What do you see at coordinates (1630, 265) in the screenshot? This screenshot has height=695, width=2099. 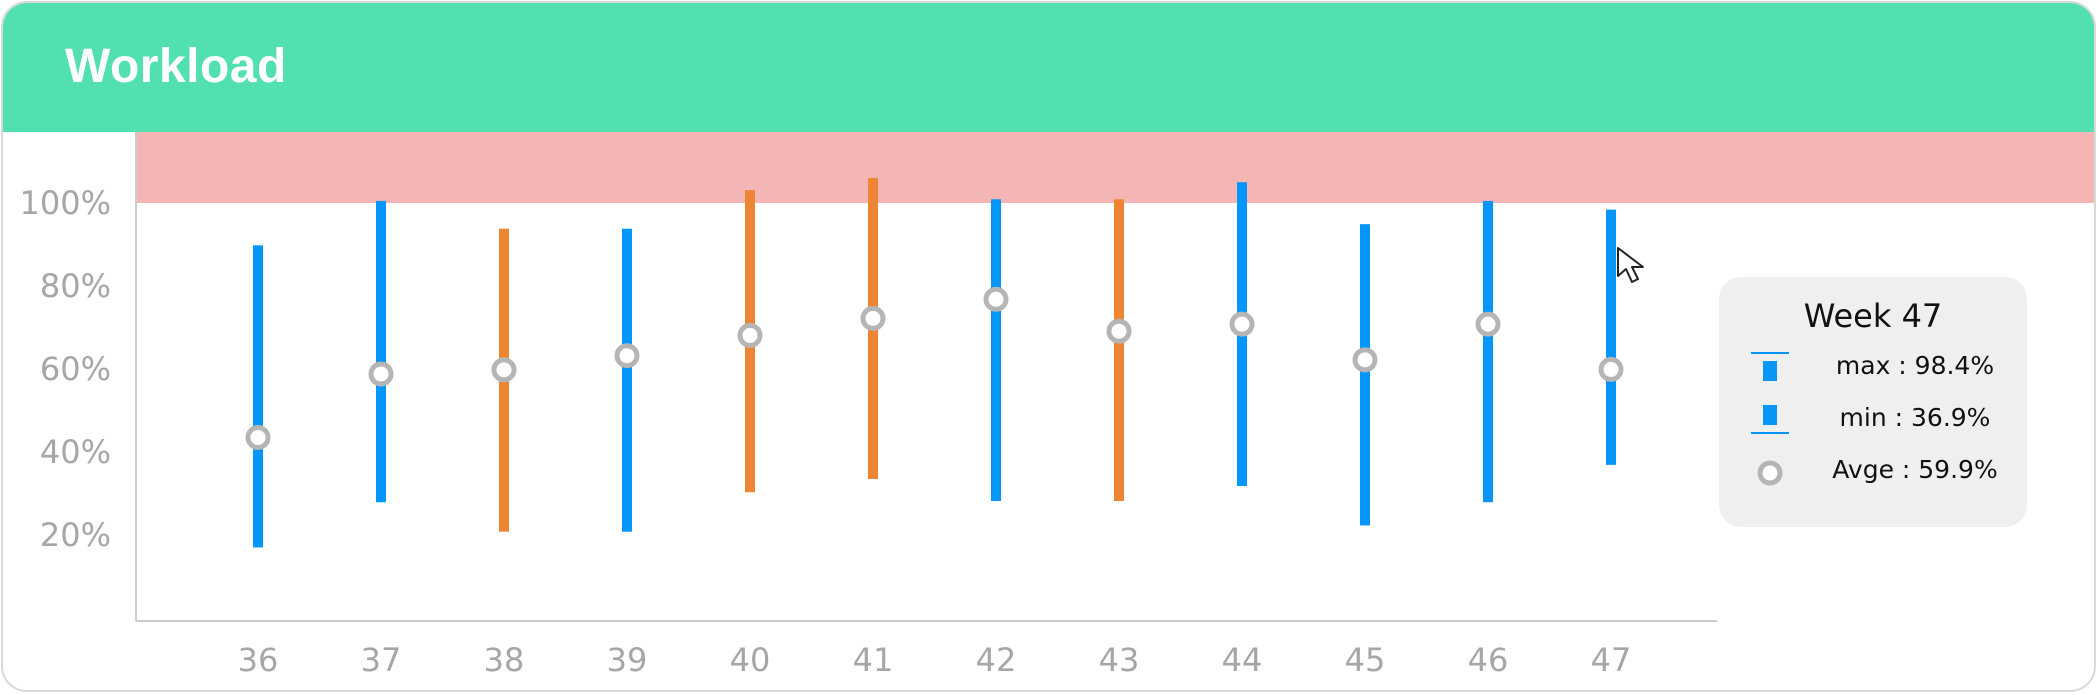 I see `mouse-pointer-icon` at bounding box center [1630, 265].